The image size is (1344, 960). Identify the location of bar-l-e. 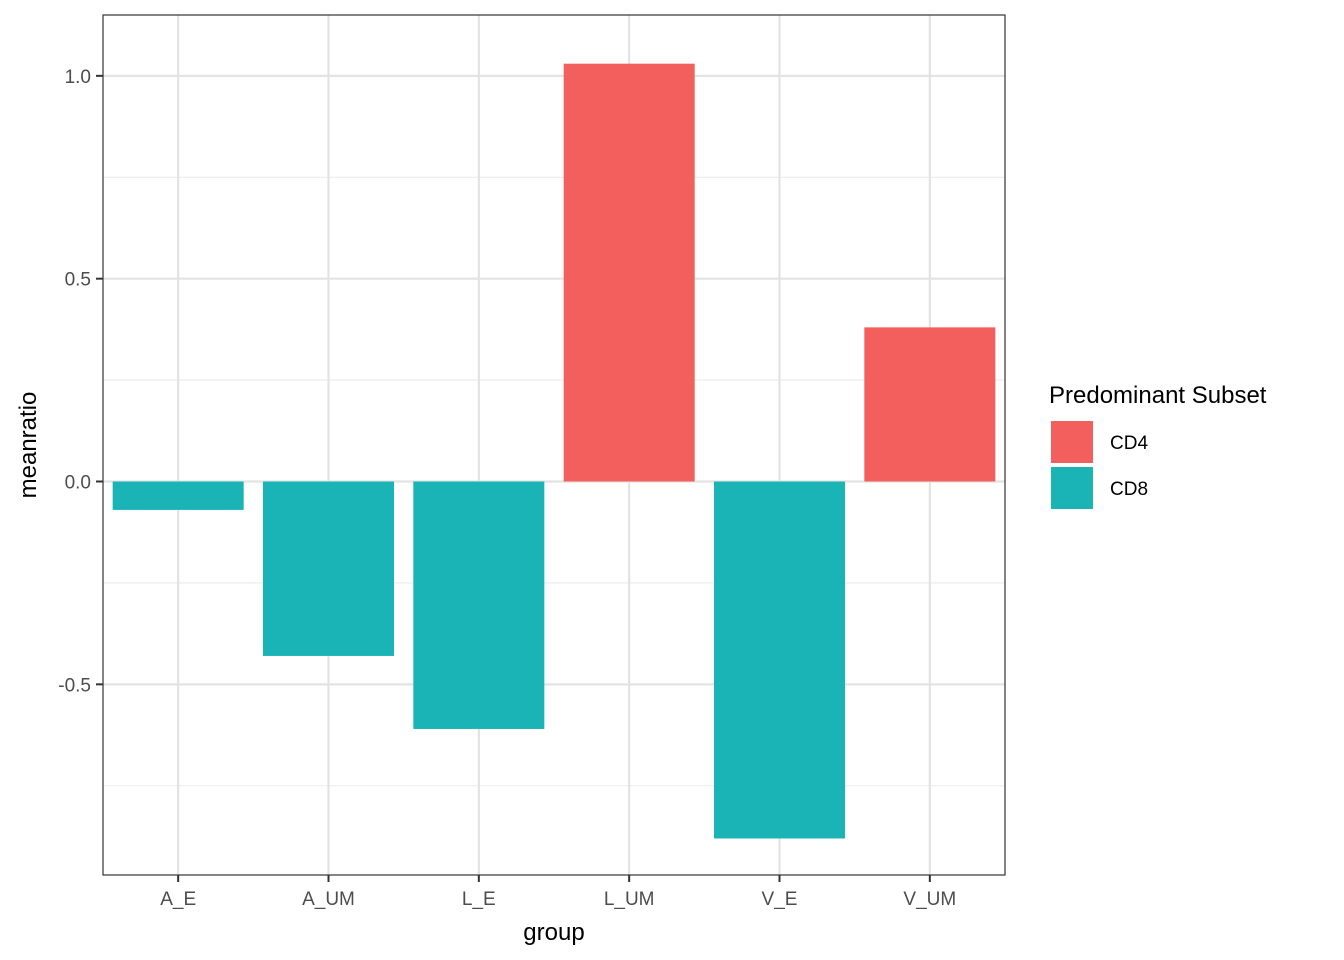
(479, 605).